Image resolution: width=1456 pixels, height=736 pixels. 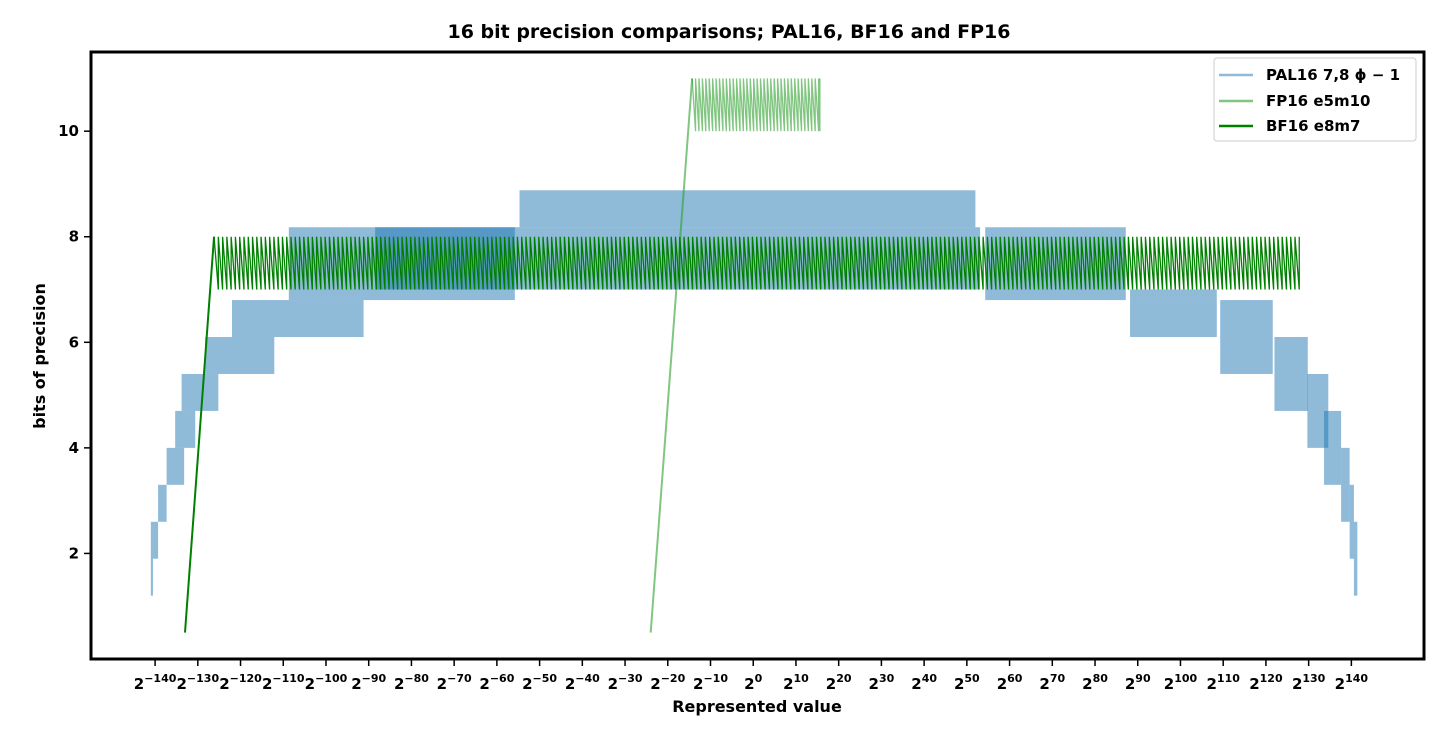 I want to click on x-tick-label: 2140, so click(x=1352, y=682).